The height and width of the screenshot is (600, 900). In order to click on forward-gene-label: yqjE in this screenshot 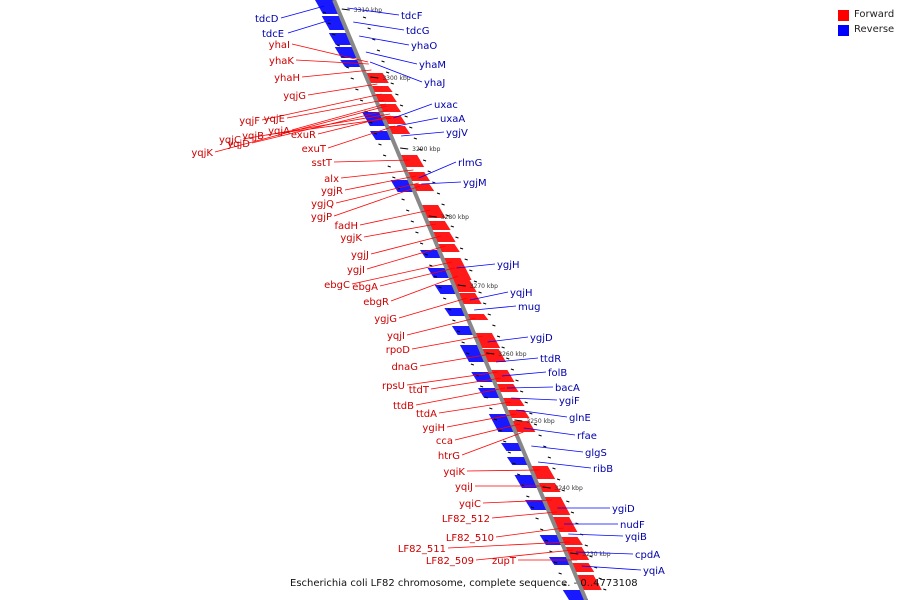, I will do `click(274, 119)`.